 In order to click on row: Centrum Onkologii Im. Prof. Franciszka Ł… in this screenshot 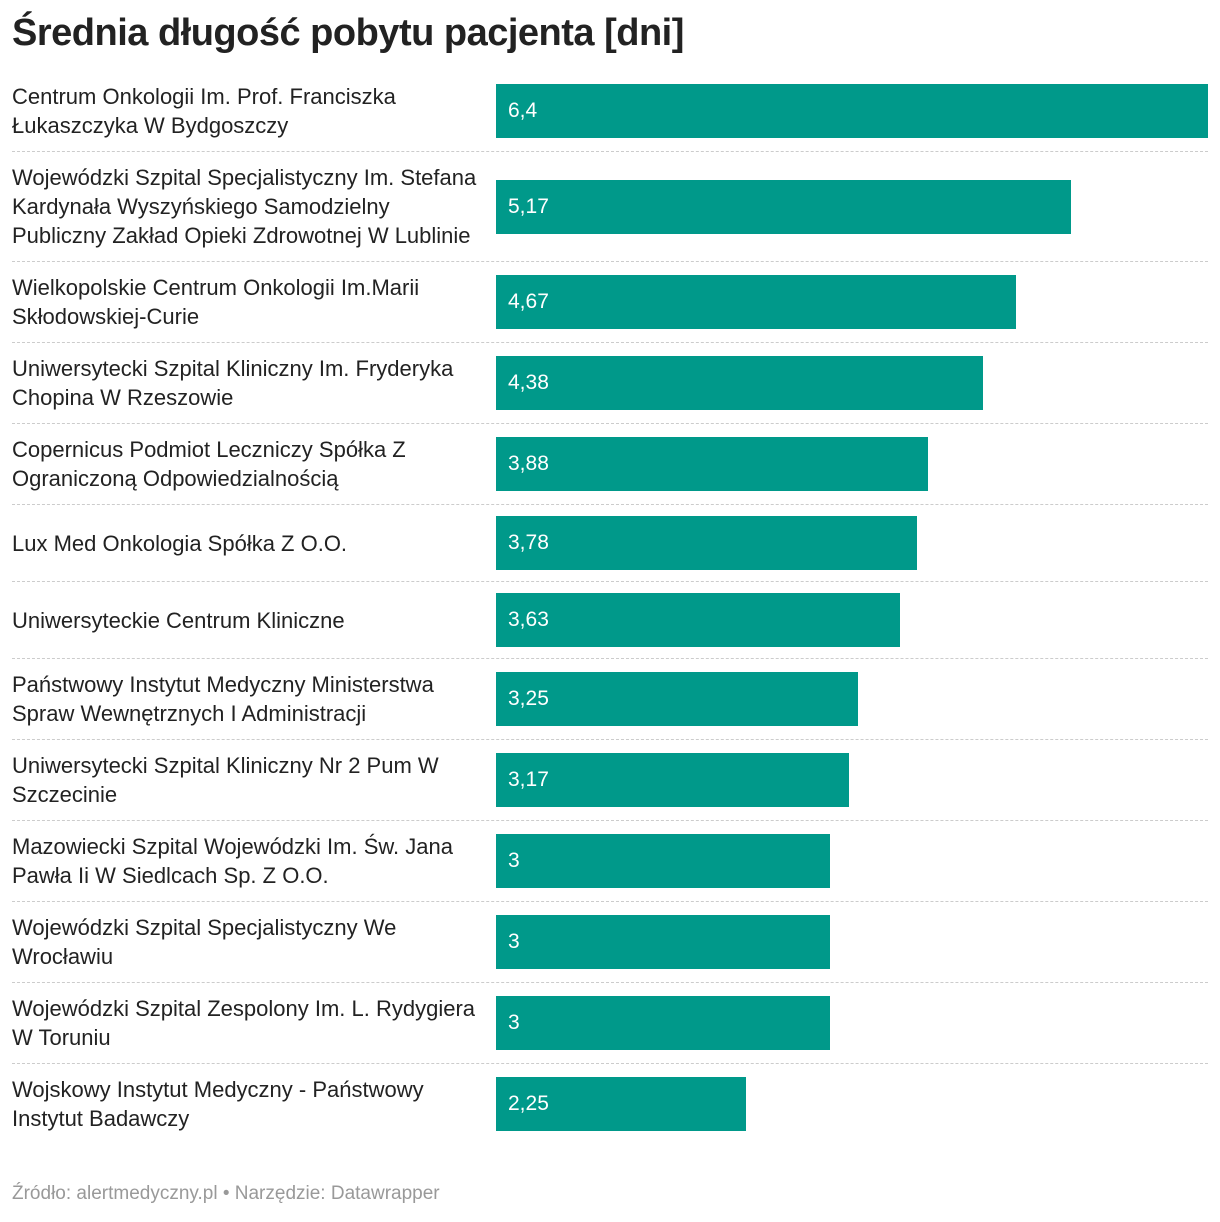, I will do `click(610, 111)`.